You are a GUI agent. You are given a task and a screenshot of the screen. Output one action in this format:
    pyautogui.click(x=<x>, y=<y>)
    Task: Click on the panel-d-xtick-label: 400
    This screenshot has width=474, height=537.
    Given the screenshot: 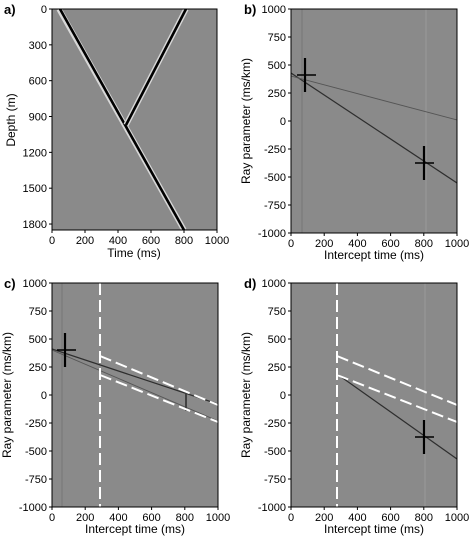 What is the action you would take?
    pyautogui.click(x=357, y=518)
    